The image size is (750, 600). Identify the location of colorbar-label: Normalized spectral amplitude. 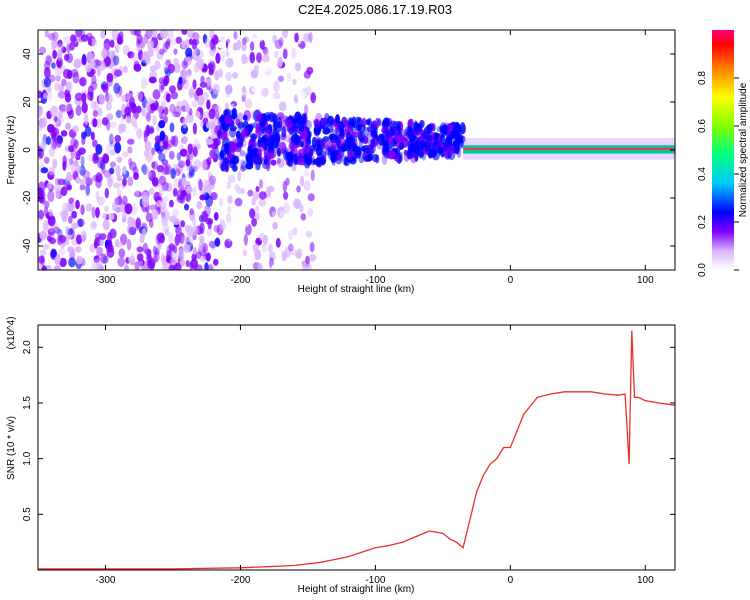
(743, 149).